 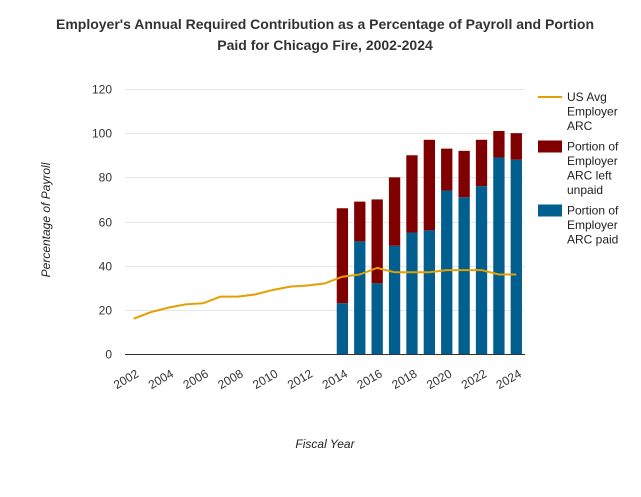 What do you see at coordinates (106, 223) in the screenshot?
I see `y-tick-label-60: 60` at bounding box center [106, 223].